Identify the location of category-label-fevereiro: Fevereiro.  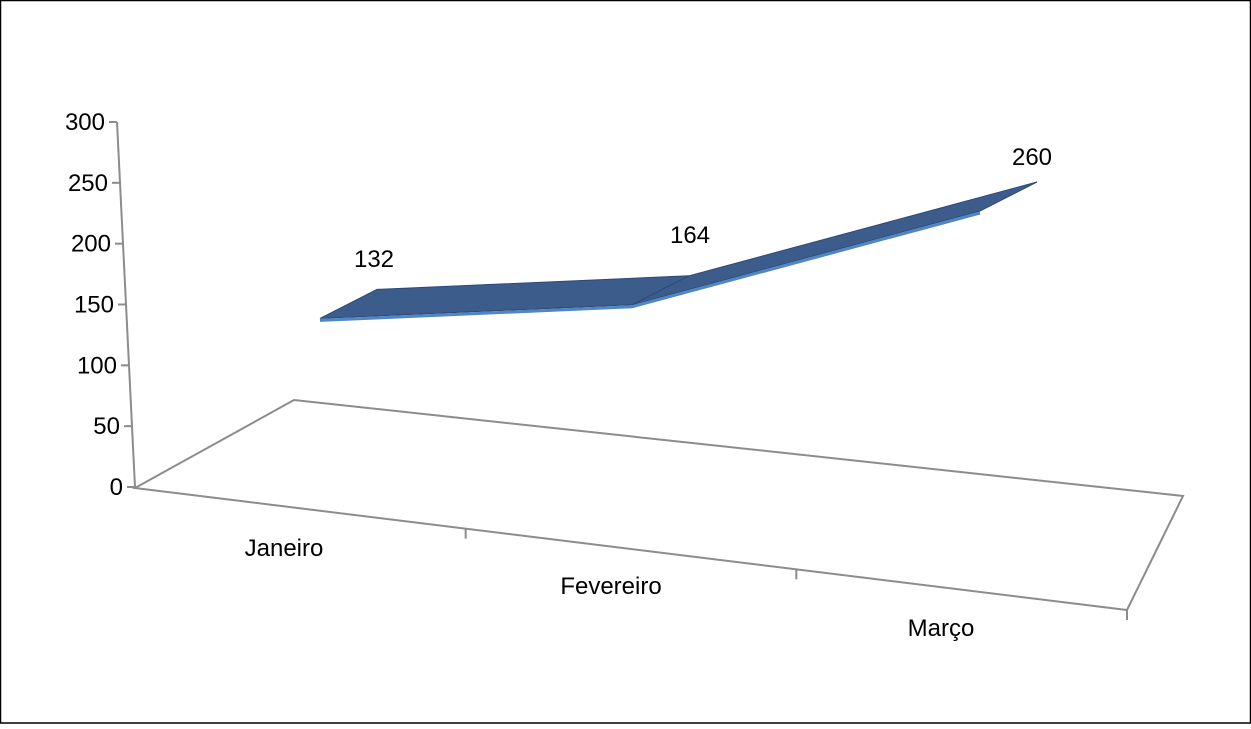
(610, 586).